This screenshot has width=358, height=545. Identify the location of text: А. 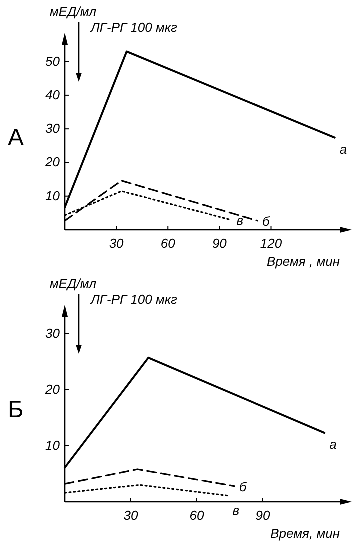
(16, 138).